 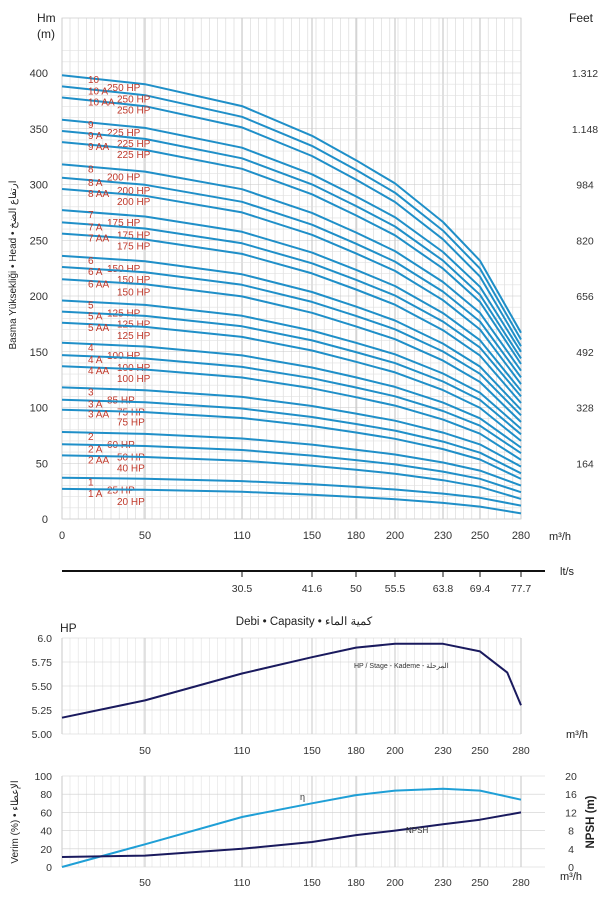 I want to click on head-y-unit-2: (m), so click(x=46, y=34).